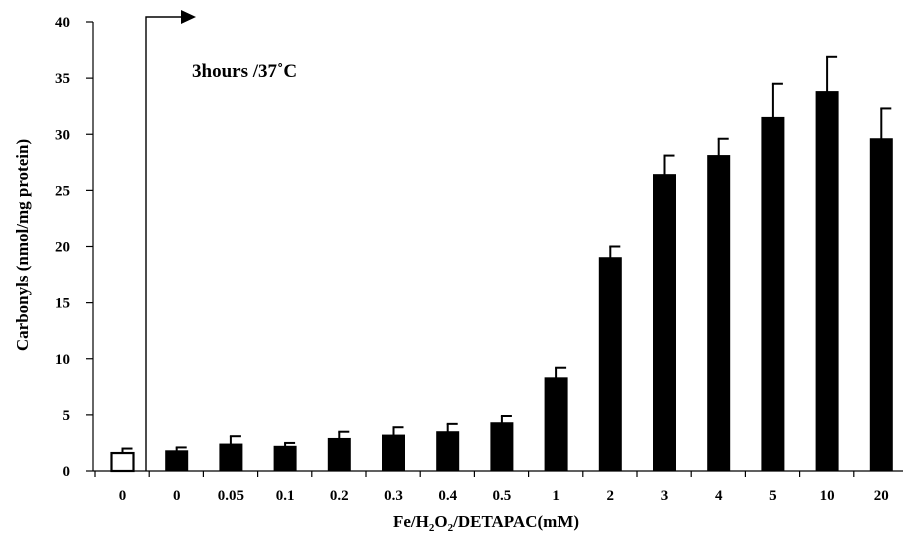 The image size is (905, 545). Describe the element at coordinates (62, 135) in the screenshot. I see `y-tick-label: 30` at that location.